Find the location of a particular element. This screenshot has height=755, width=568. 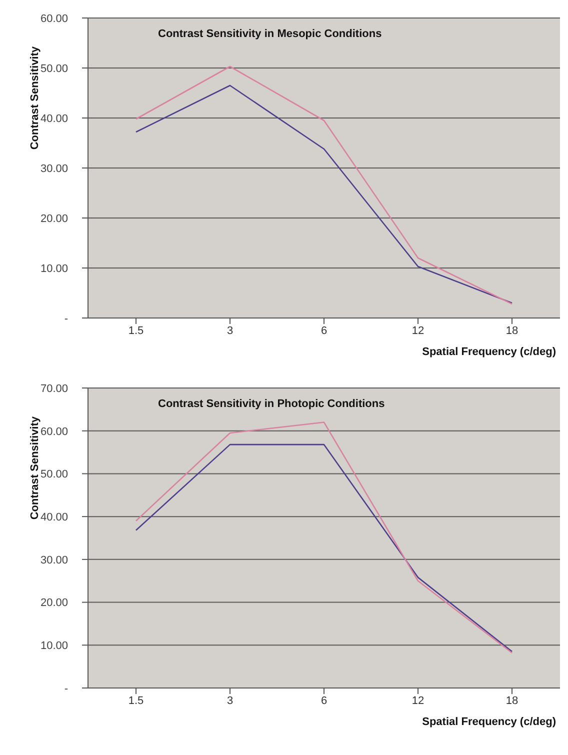

y-tick-label: 70.00 is located at coordinates (54, 388).